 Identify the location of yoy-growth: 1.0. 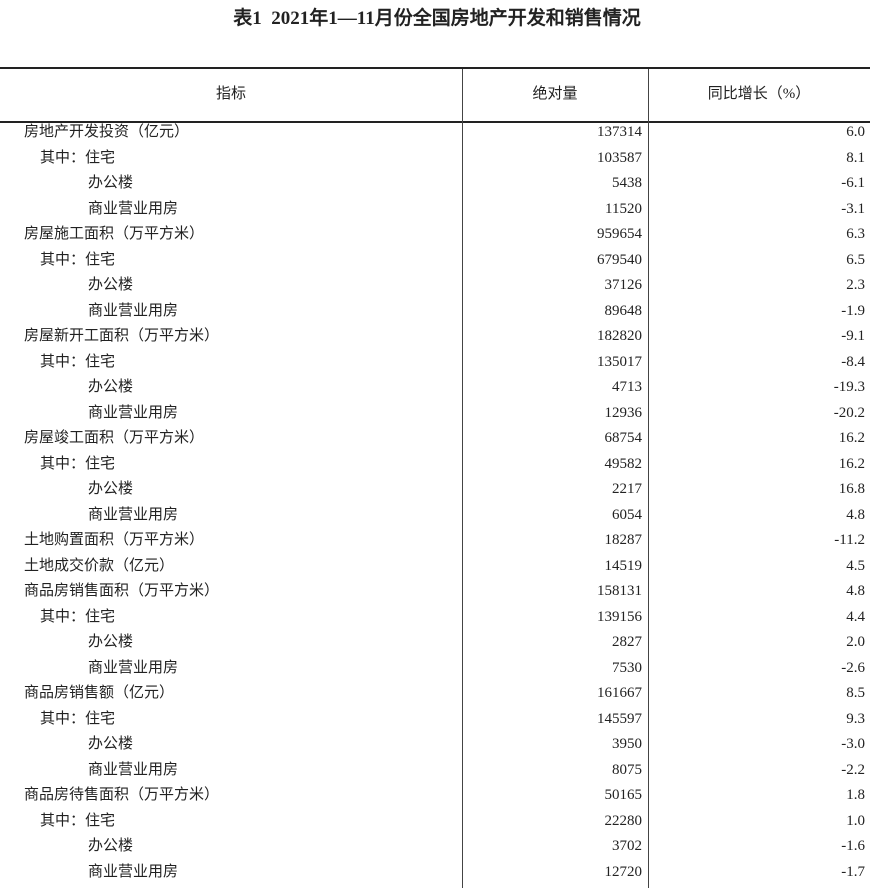
(855, 820).